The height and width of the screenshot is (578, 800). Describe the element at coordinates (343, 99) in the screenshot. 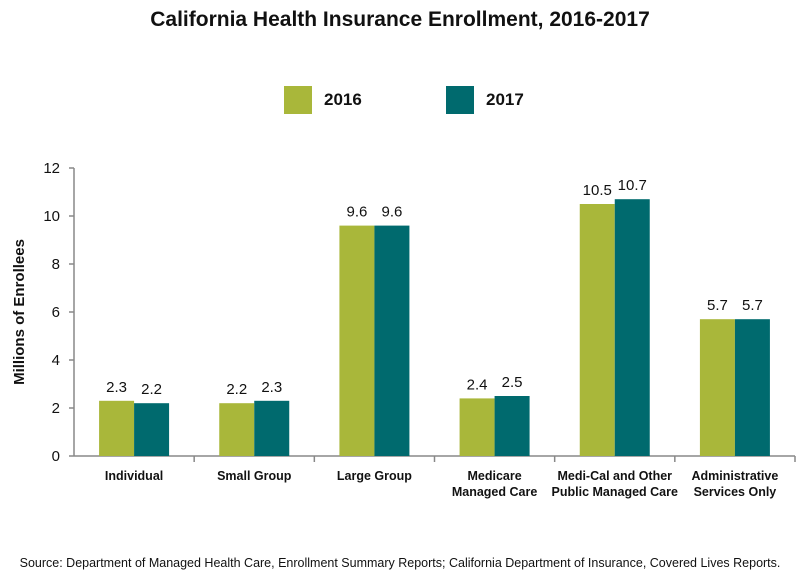

I see `legend-label-2016: 2016` at that location.